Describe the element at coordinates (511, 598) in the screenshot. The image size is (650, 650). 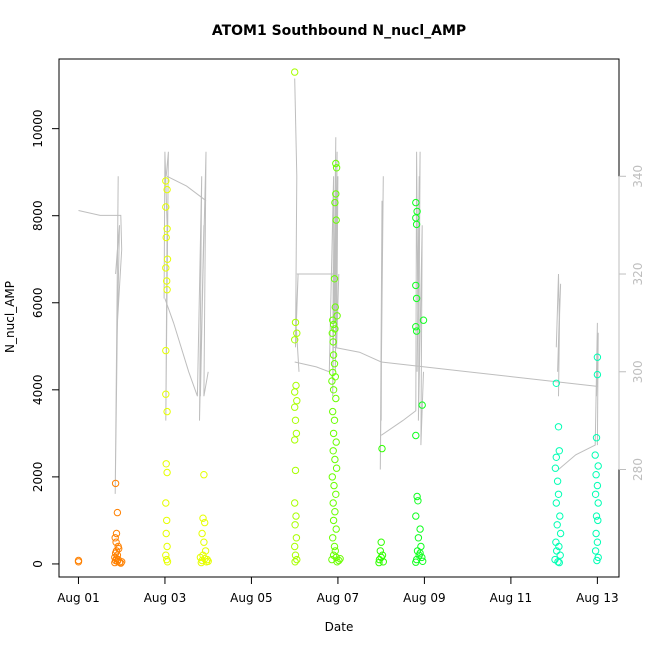
I see `x-tick-label: Aug 11` at that location.